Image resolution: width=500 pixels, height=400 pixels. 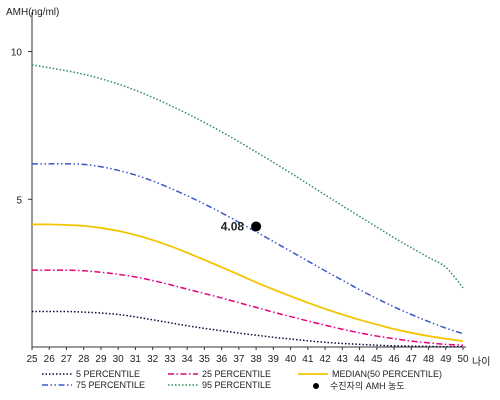 I want to click on legend-label-1: 25 PERCENTILE, so click(x=236, y=374).